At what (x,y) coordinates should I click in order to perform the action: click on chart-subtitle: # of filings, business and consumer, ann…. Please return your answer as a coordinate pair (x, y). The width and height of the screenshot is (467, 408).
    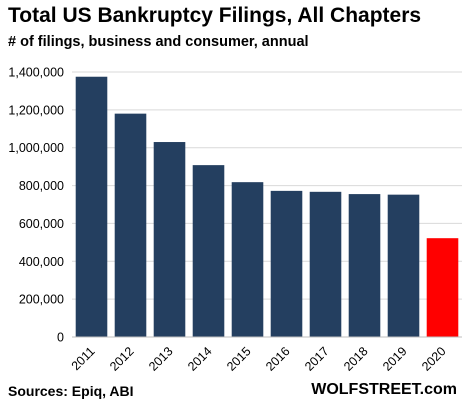
    Looking at the image, I should click on (158, 42).